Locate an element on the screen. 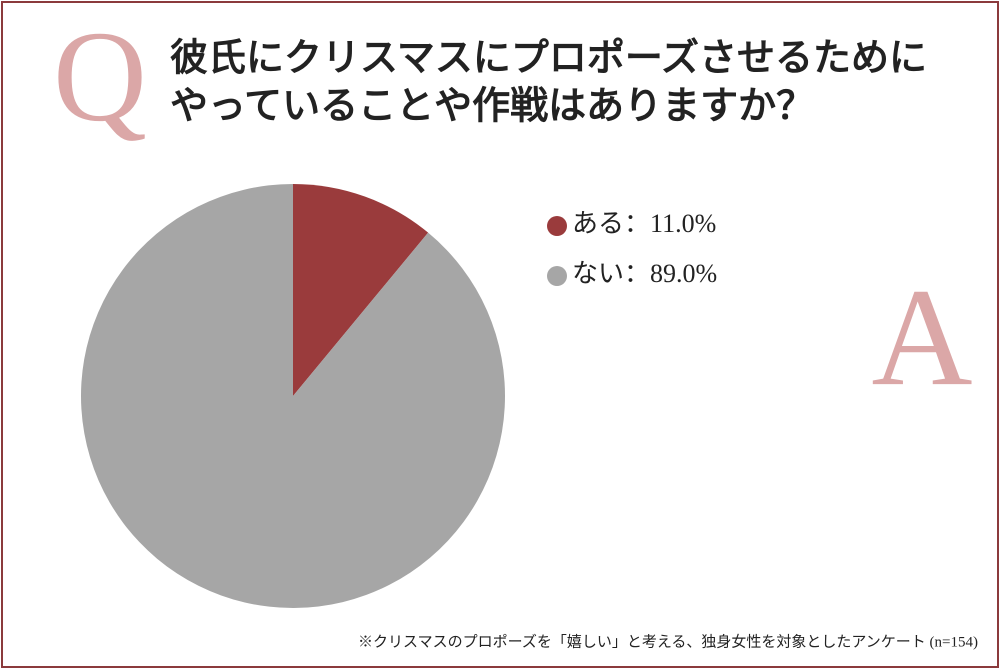  legend-value: 89.0% is located at coordinates (683, 273).